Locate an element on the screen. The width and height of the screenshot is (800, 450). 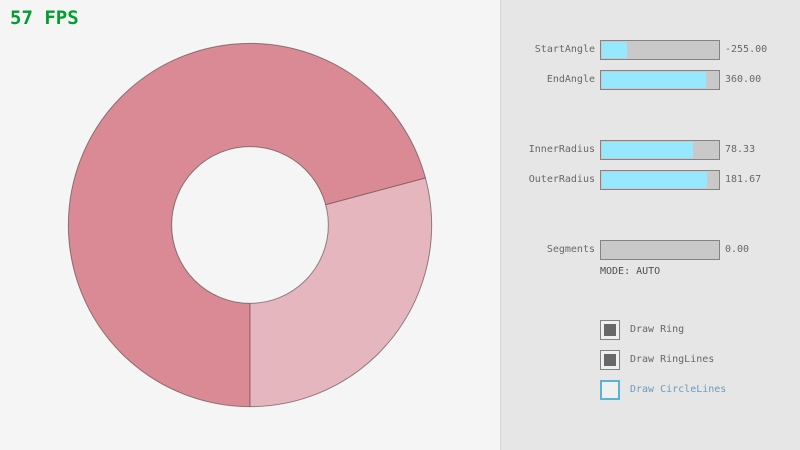
inner-radius-slider-fill is located at coordinates (647, 150).